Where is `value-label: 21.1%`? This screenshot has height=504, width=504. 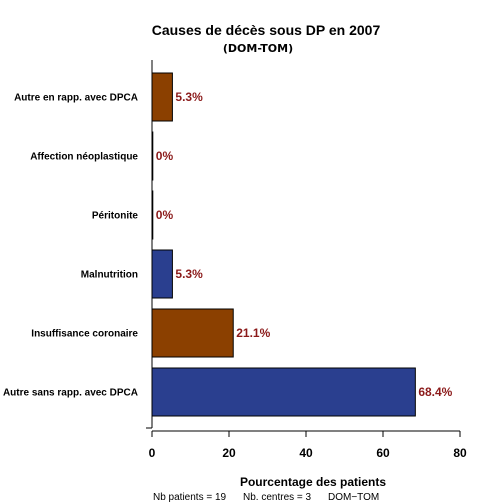
value-label: 21.1% is located at coordinates (253, 333).